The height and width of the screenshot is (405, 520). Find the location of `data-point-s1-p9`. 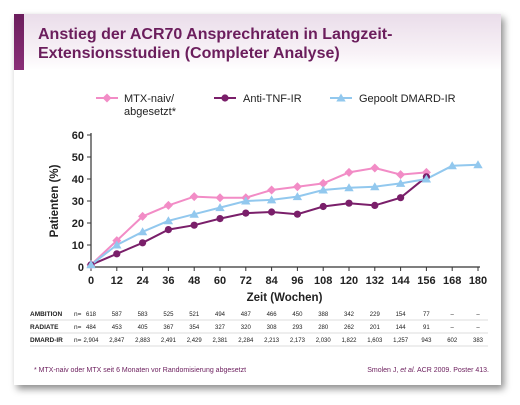

data-point-s1-p9 is located at coordinates (323, 206).